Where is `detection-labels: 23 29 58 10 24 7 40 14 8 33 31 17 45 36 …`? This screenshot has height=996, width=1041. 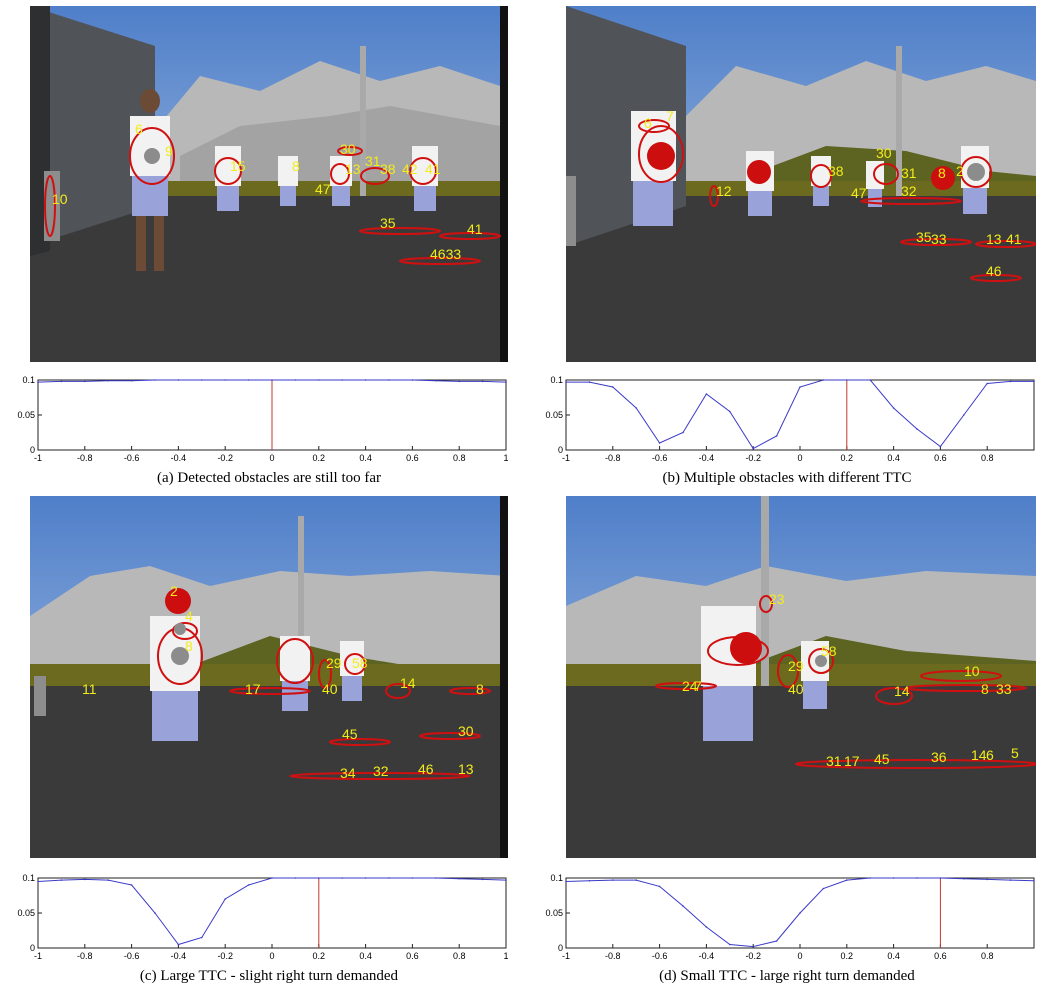
detection-labels: 23 29 58 10 24 7 40 14 8 33 31 17 45 36 … is located at coordinates (850, 680).